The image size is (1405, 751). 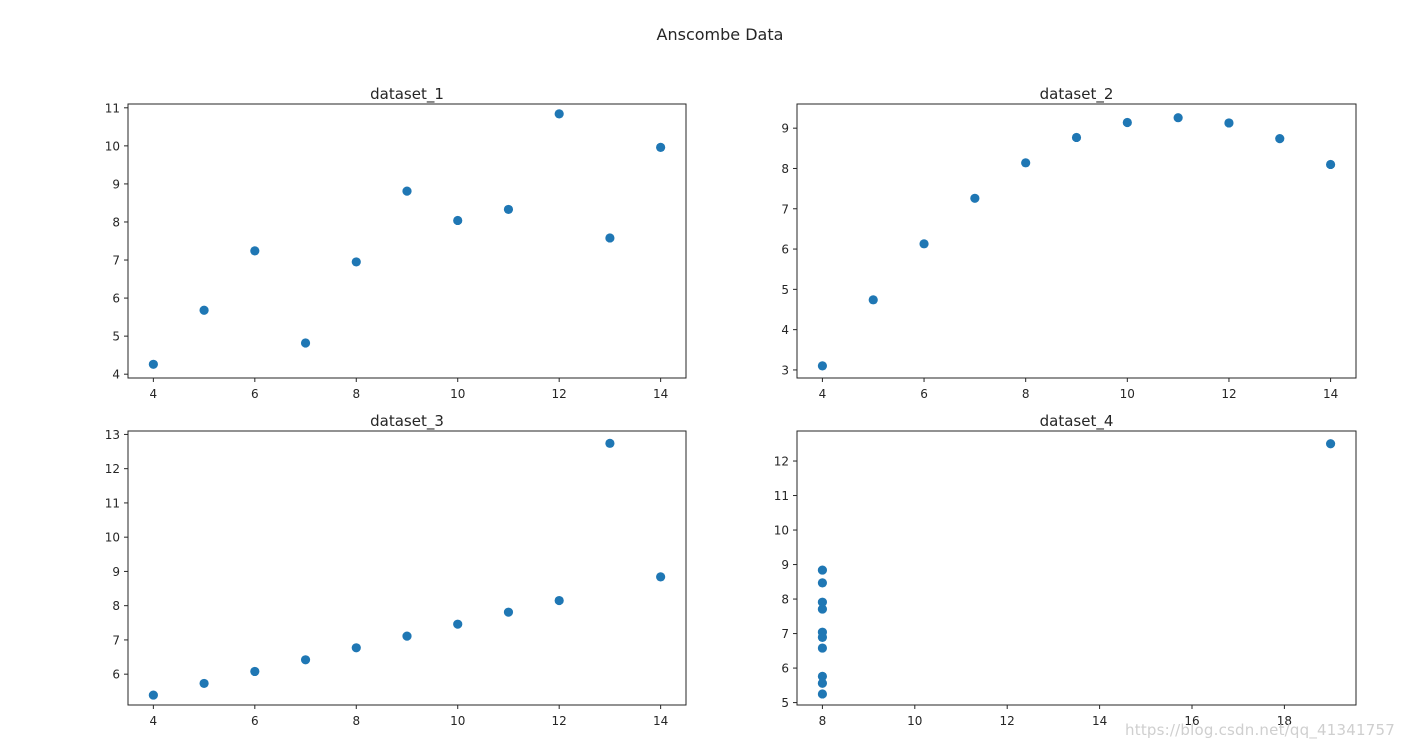 I want to click on subplot-title: dataset_3, so click(x=407, y=421).